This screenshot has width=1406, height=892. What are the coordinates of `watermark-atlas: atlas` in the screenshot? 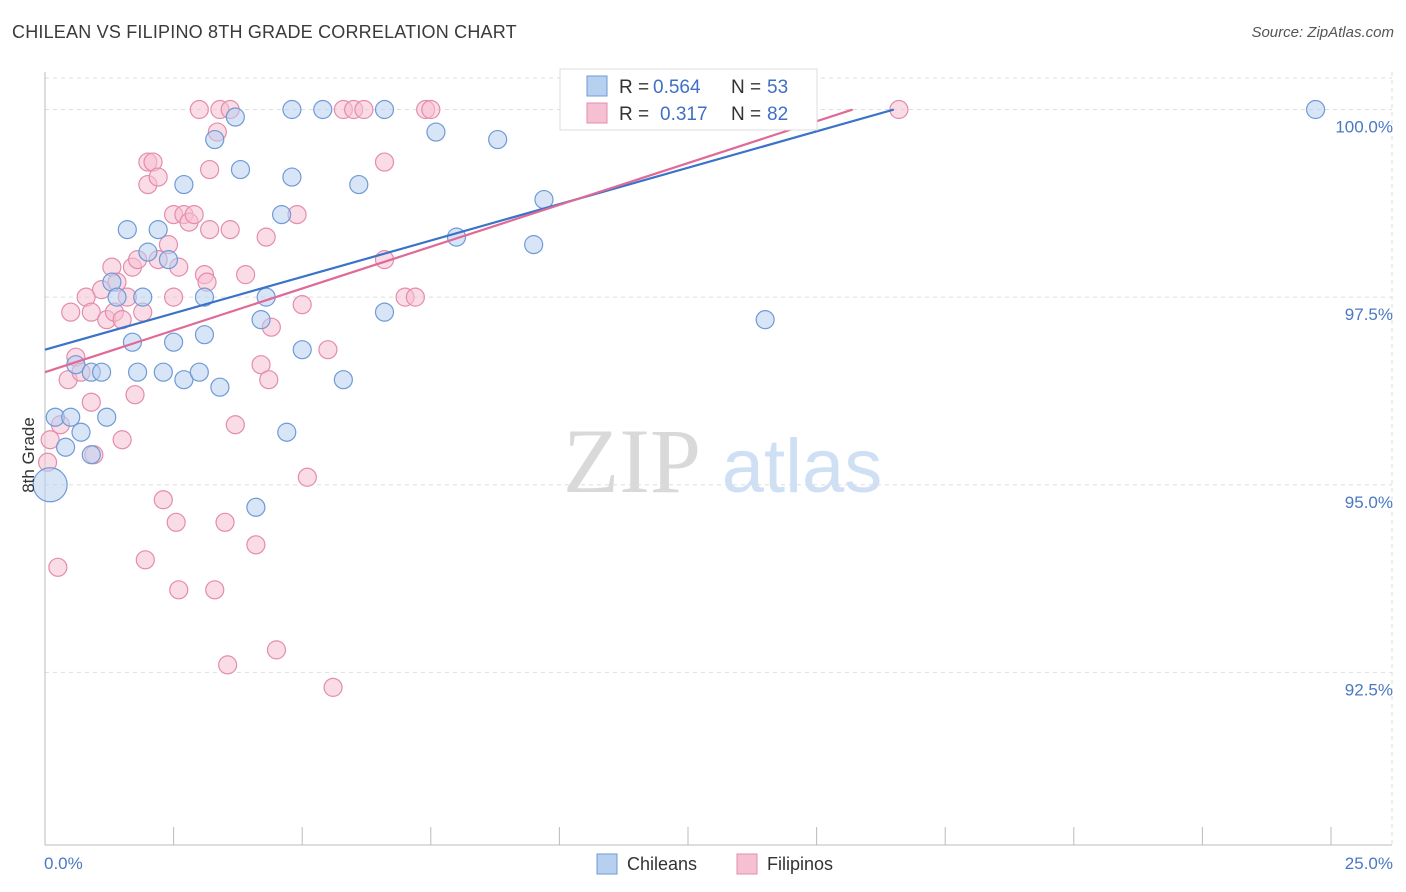 It's located at (802, 466).